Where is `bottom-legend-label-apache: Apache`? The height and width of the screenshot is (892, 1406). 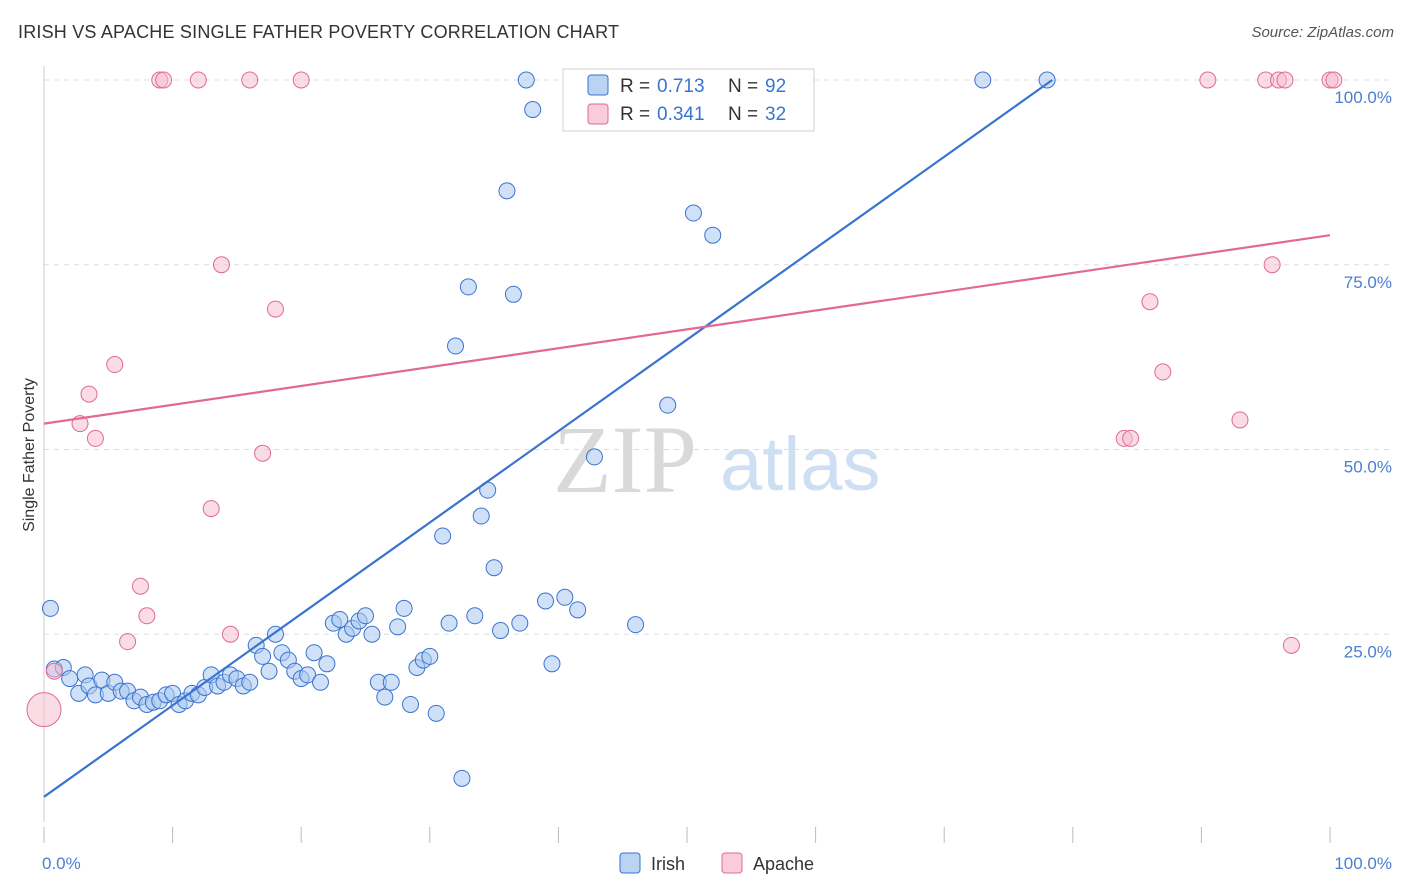 bottom-legend-label-apache: Apache is located at coordinates (783, 864).